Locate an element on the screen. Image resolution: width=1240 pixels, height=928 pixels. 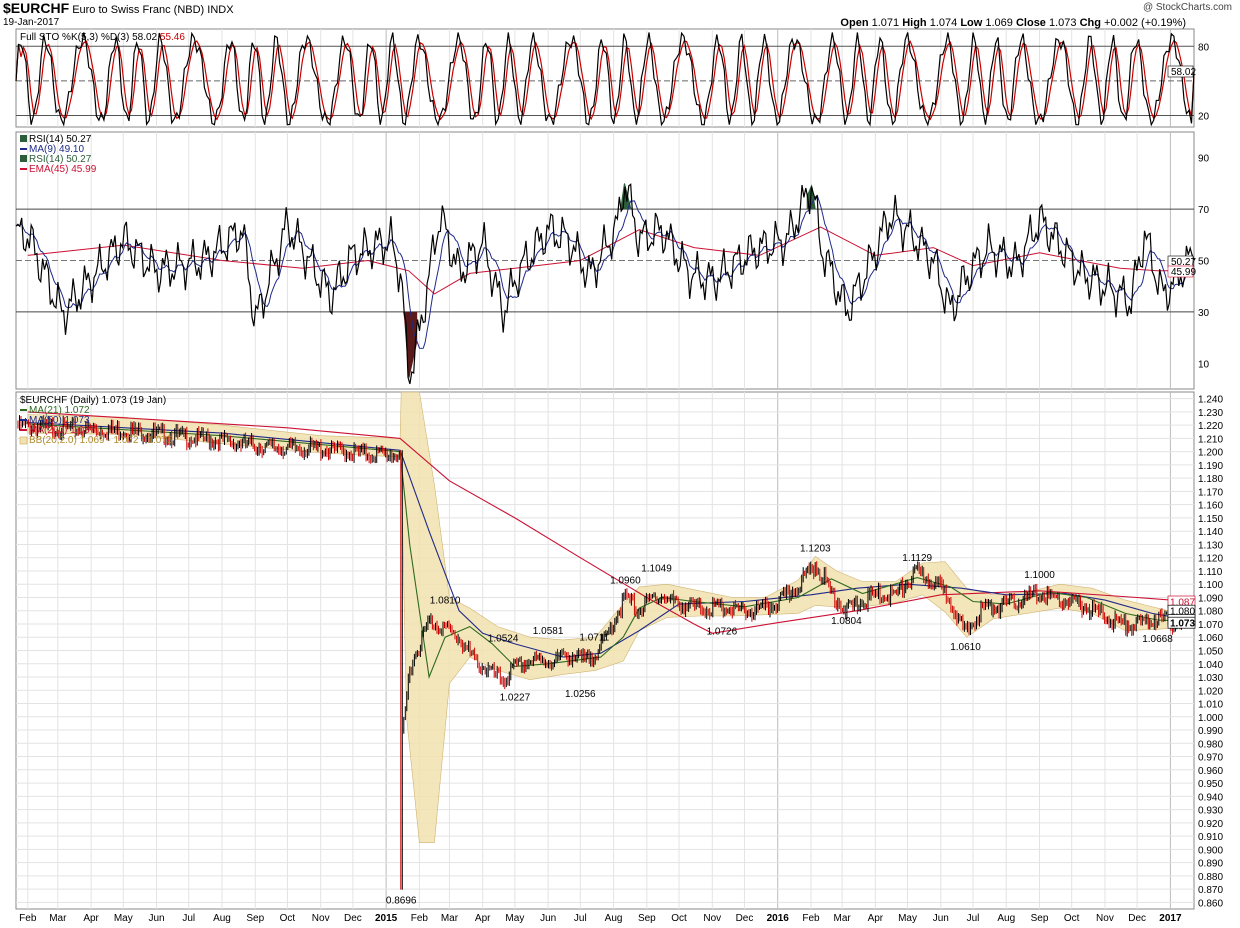
rsi-legend-name: RSI(14) is located at coordinates (46, 139).